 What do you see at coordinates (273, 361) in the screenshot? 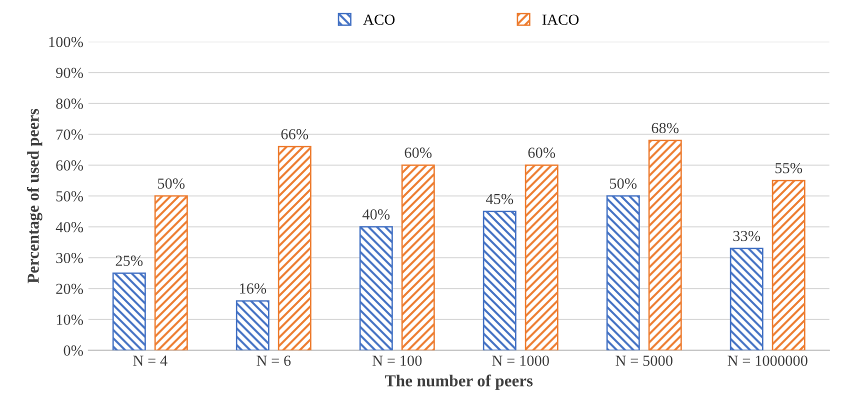
I see `x-tick-label: N = 6` at bounding box center [273, 361].